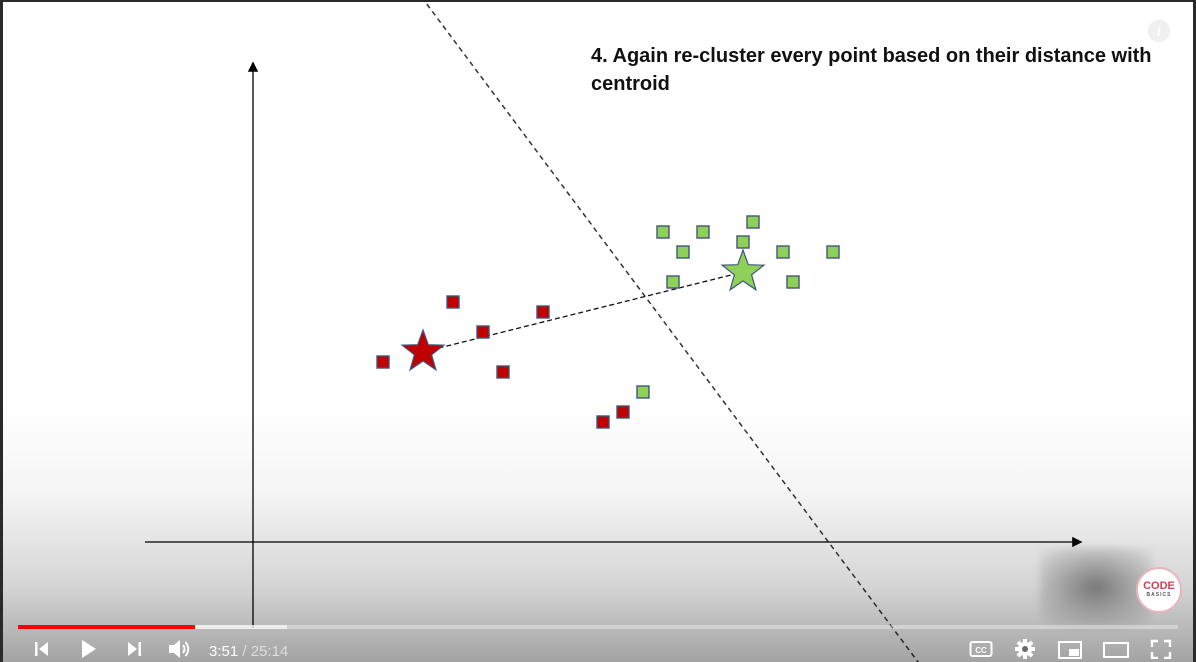 The width and height of the screenshot is (1196, 662). I want to click on settings-icon, so click(1025, 649).